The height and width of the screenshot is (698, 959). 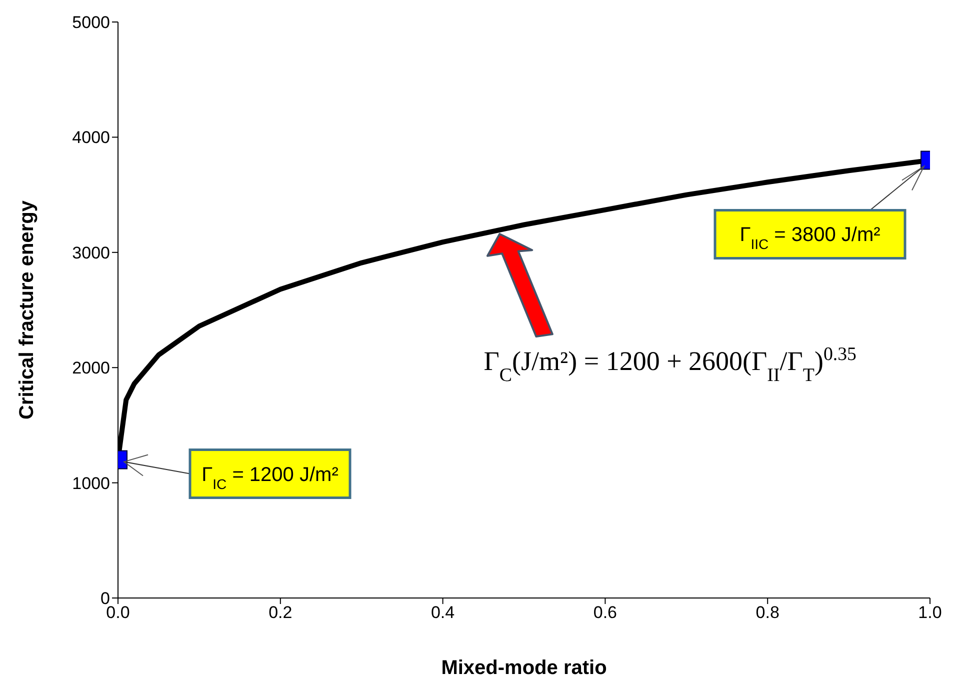 What do you see at coordinates (810, 238) in the screenshot?
I see `annotation: Γ$_{IIC}$ = 3800 J/m²` at bounding box center [810, 238].